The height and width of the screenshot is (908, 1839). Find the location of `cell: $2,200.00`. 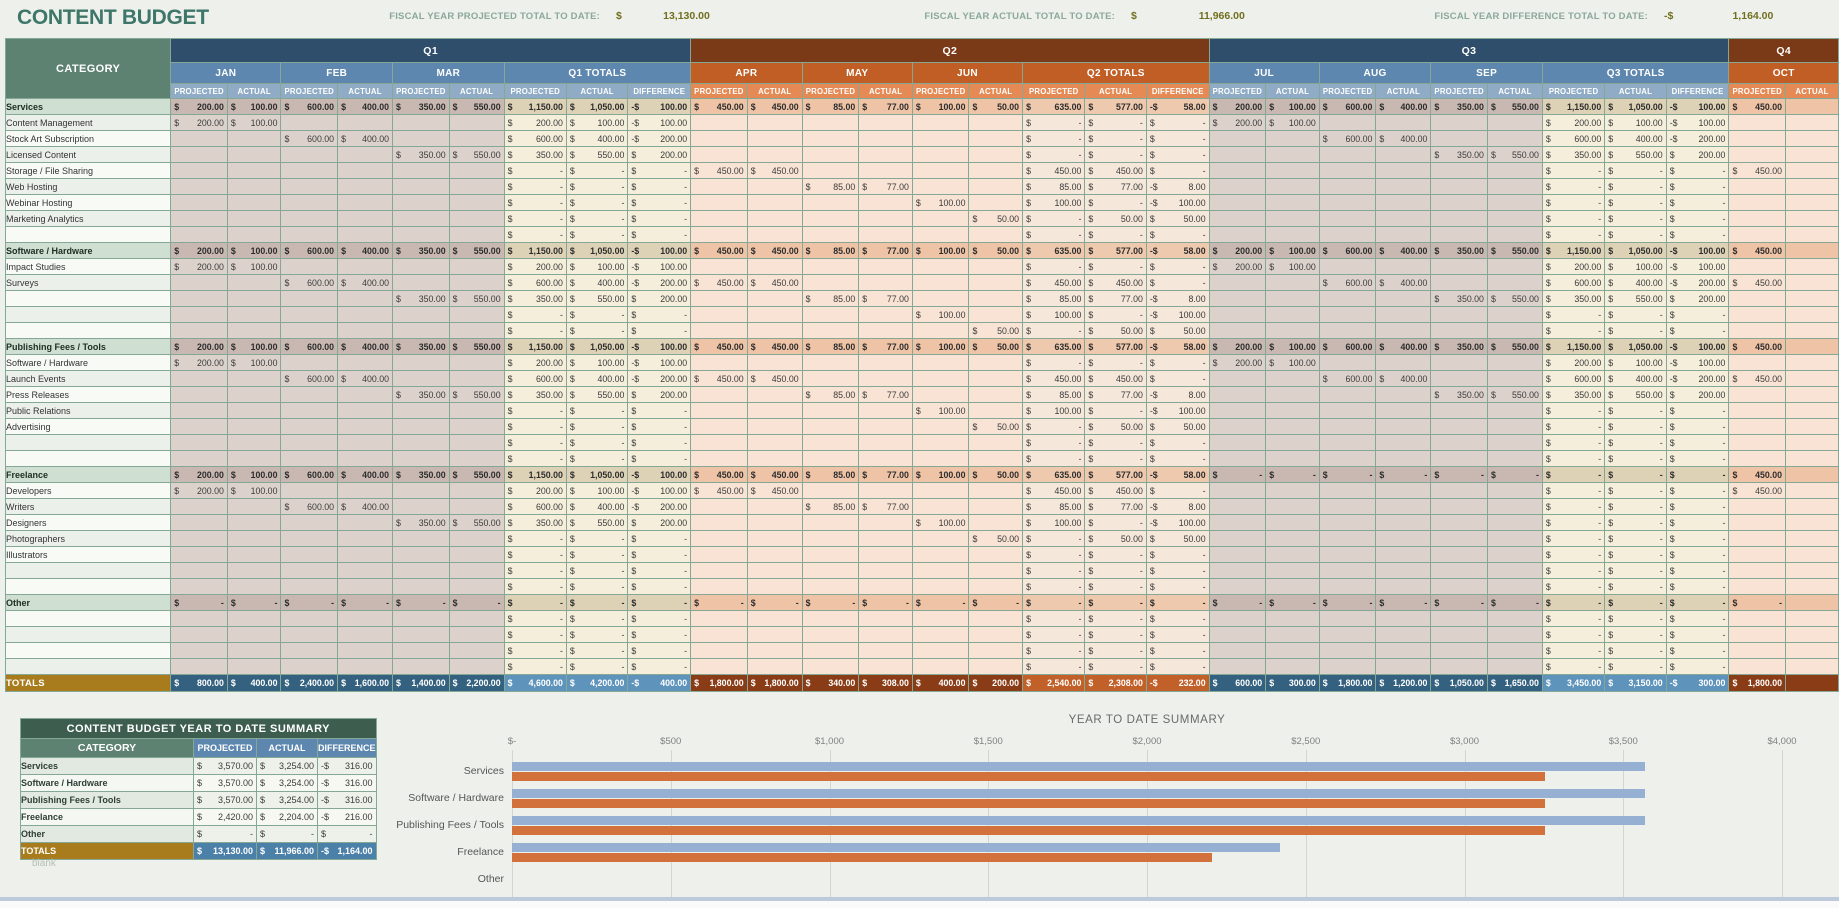

cell: $2,200.00 is located at coordinates (476, 683).